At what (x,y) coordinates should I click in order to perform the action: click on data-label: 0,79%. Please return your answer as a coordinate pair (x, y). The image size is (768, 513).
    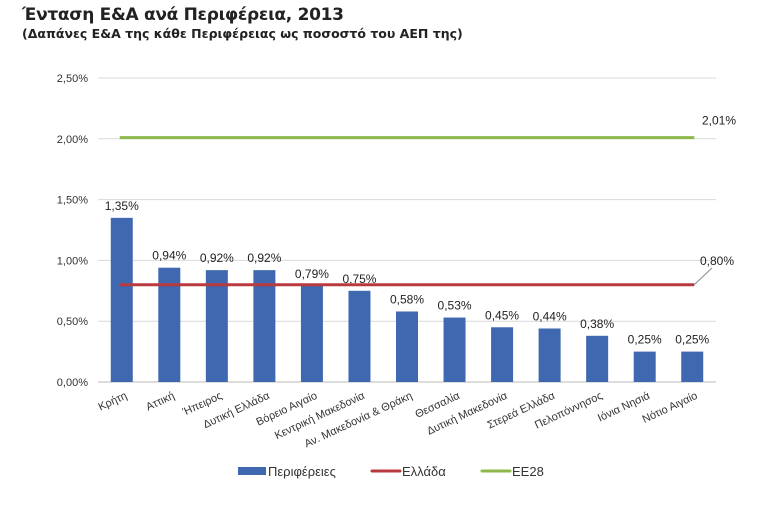
    Looking at the image, I should click on (312, 274).